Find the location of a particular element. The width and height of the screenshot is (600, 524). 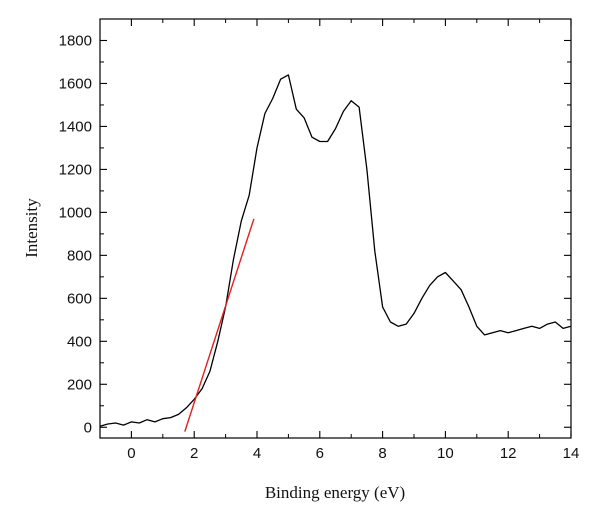

y-axis-title: Intensity is located at coordinates (31, 228).